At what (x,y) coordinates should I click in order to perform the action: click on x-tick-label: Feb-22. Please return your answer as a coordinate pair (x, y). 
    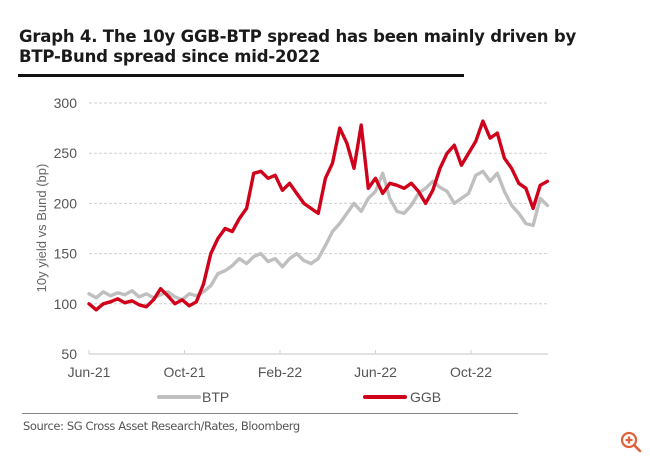
    Looking at the image, I should click on (280, 372).